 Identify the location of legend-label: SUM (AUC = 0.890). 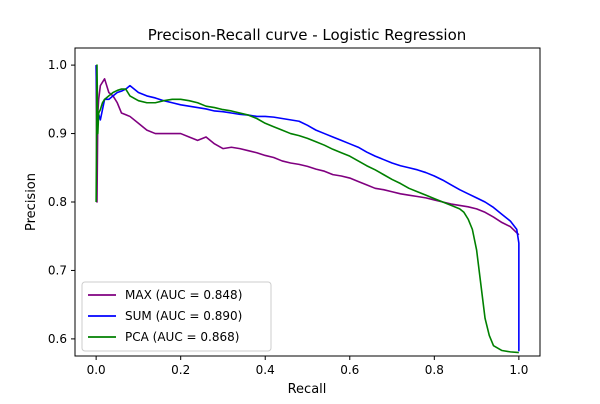
(183, 316).